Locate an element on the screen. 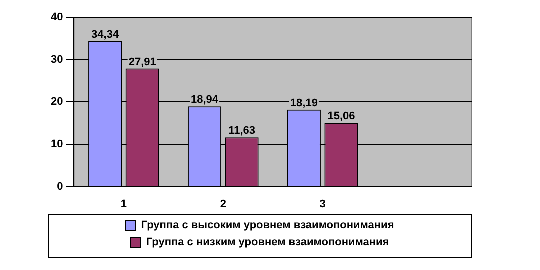  y-tick-label: 40 is located at coordinates (57, 18).